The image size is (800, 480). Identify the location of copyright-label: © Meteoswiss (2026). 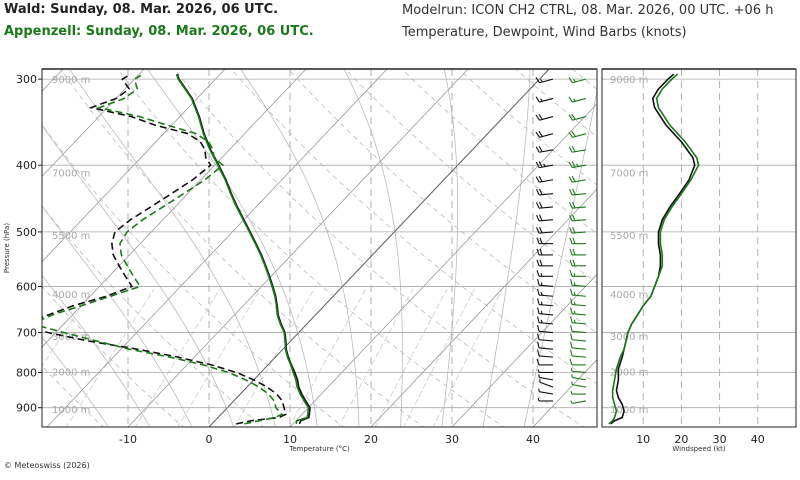
(47, 465).